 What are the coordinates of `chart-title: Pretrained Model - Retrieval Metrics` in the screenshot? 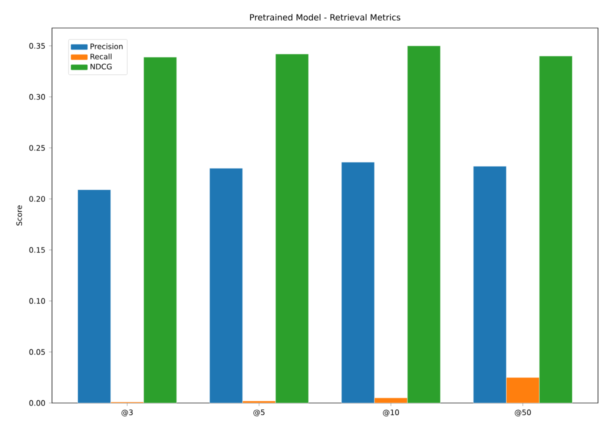 It's located at (325, 17).